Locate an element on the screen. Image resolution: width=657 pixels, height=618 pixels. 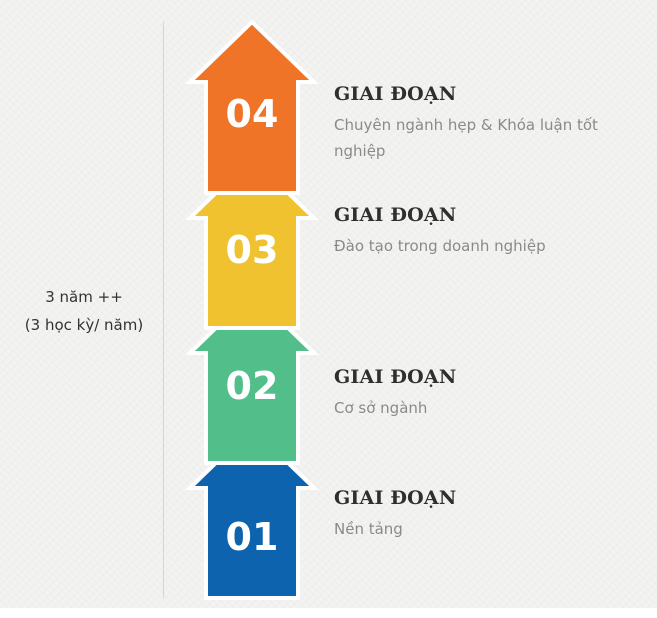
program-duration: 3 năm ++ (3 học kỳ/ năm) is located at coordinates (84, 311).